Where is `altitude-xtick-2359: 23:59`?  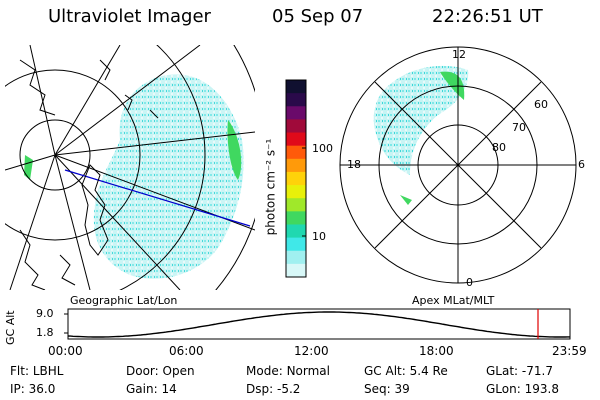 altitude-xtick-2359: 23:59 is located at coordinates (569, 351).